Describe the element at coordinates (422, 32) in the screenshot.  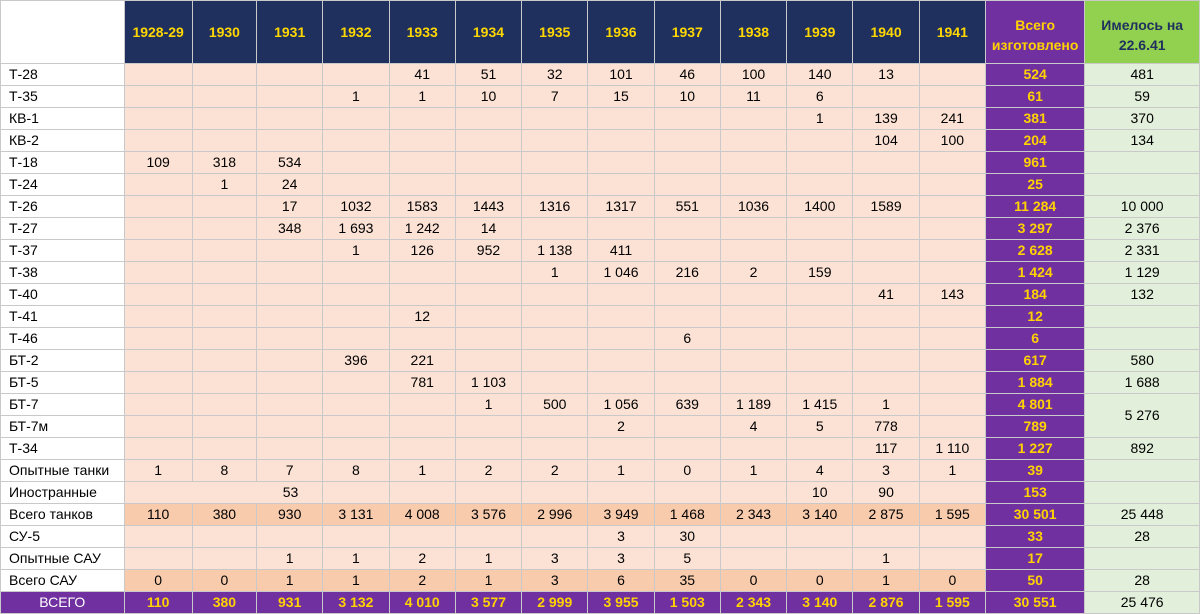
I see `year-header: 1933` at that location.